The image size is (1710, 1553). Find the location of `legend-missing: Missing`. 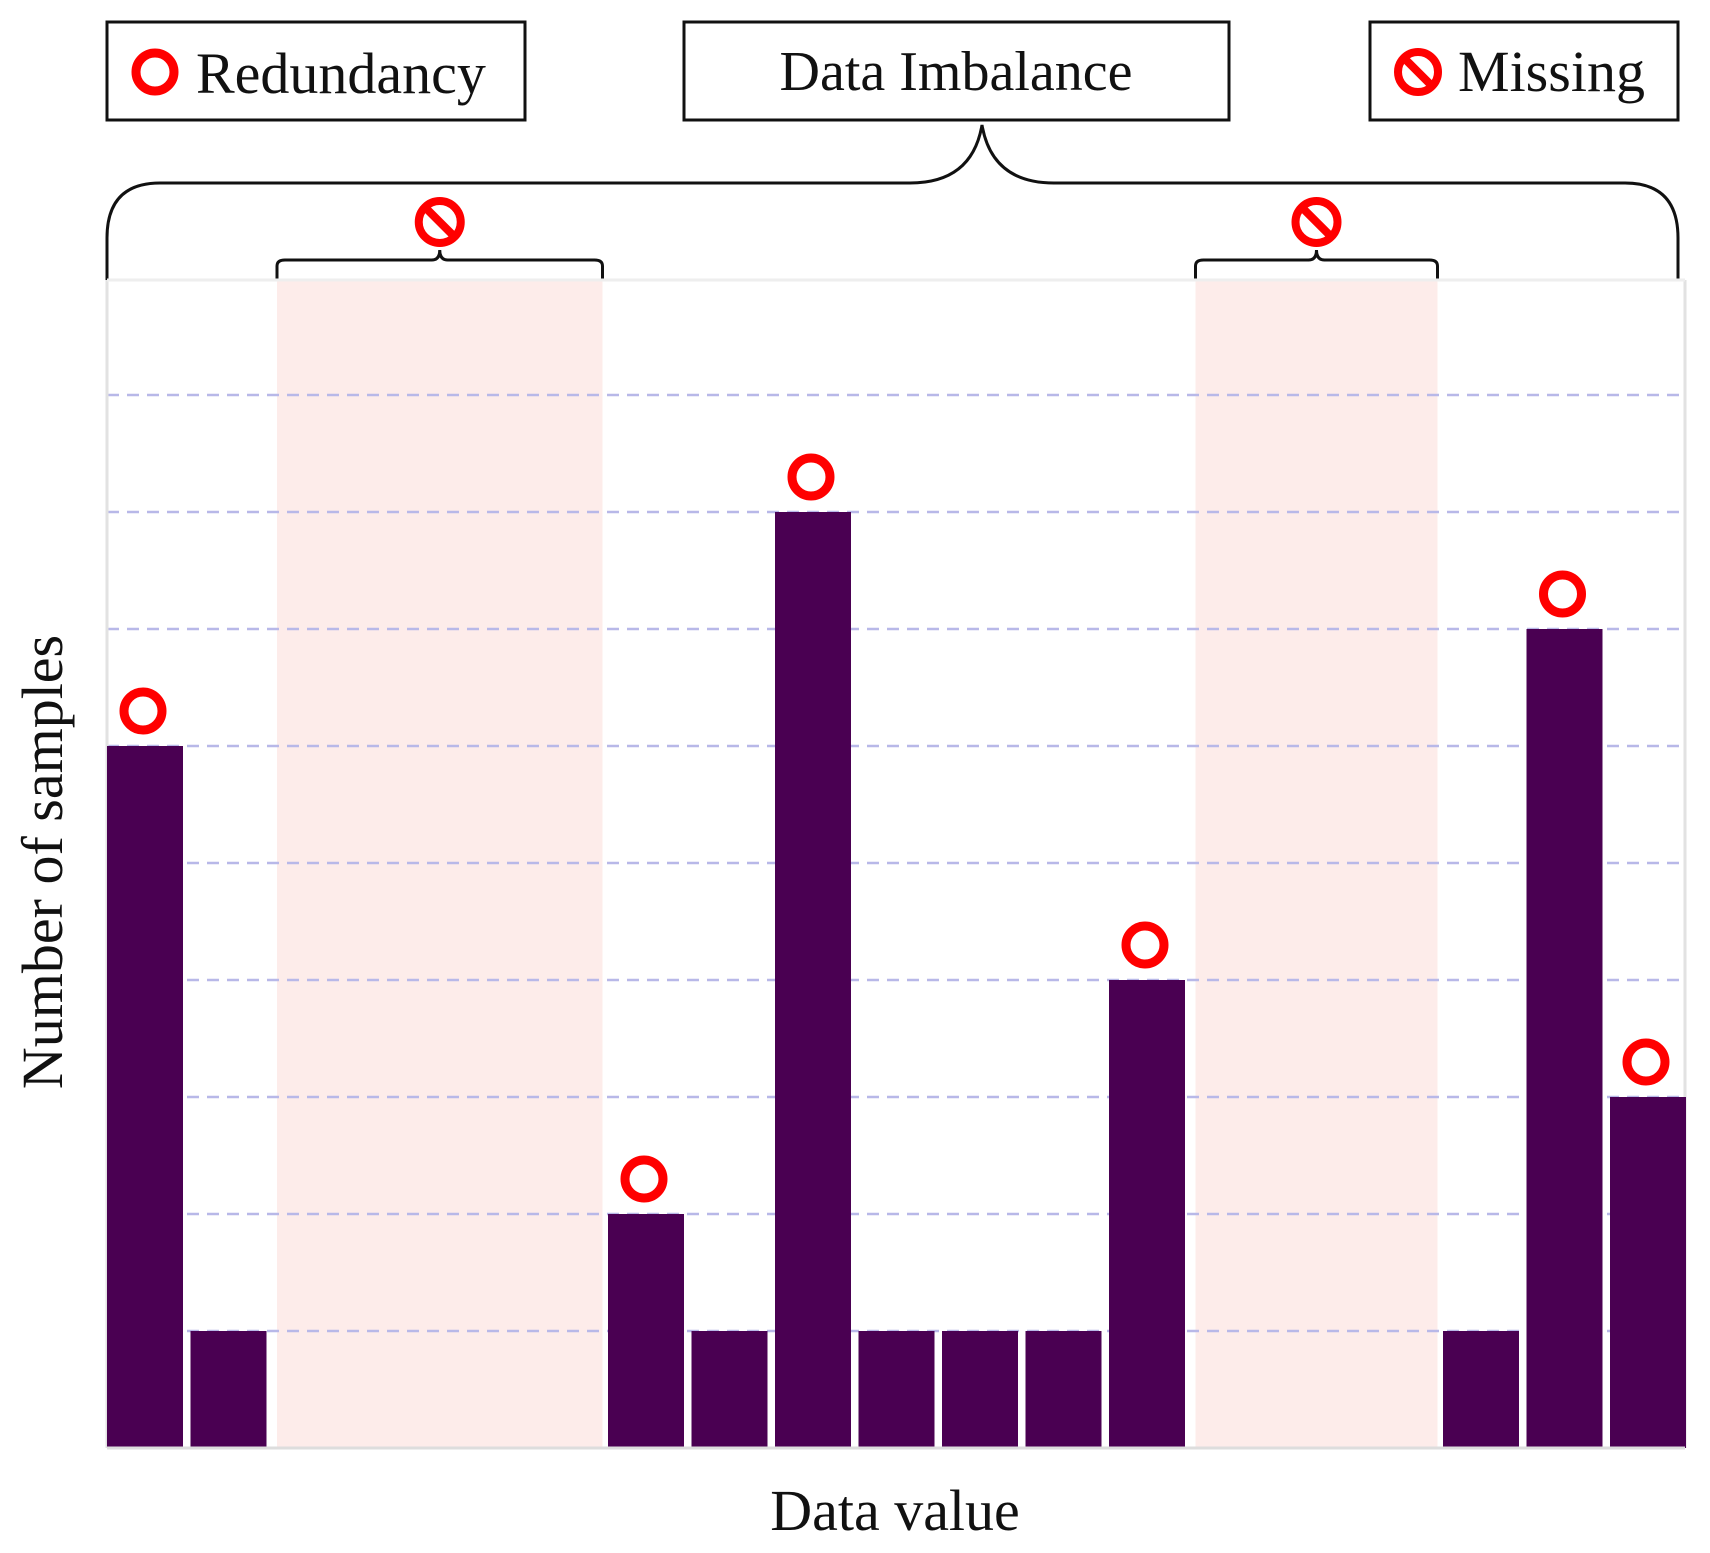

legend-missing: Missing is located at coordinates (1524, 71).